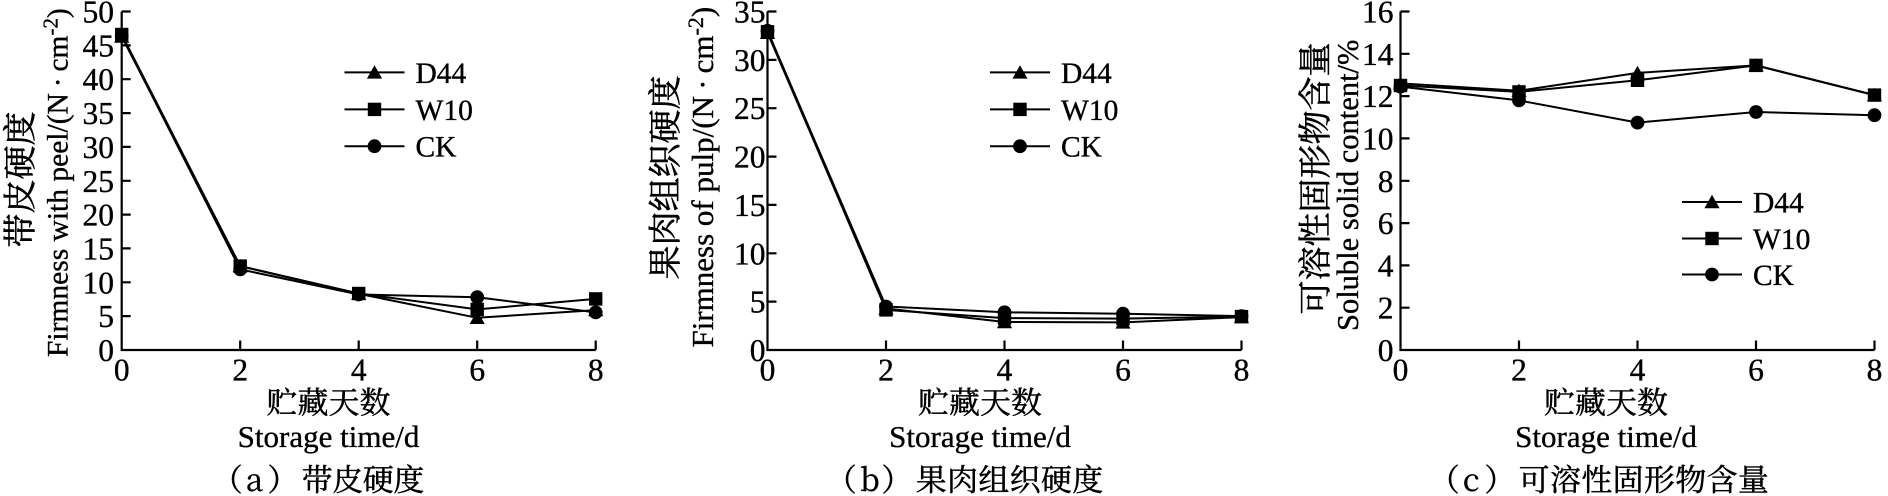  I want to click on svg-text: 45, so click(99, 45).